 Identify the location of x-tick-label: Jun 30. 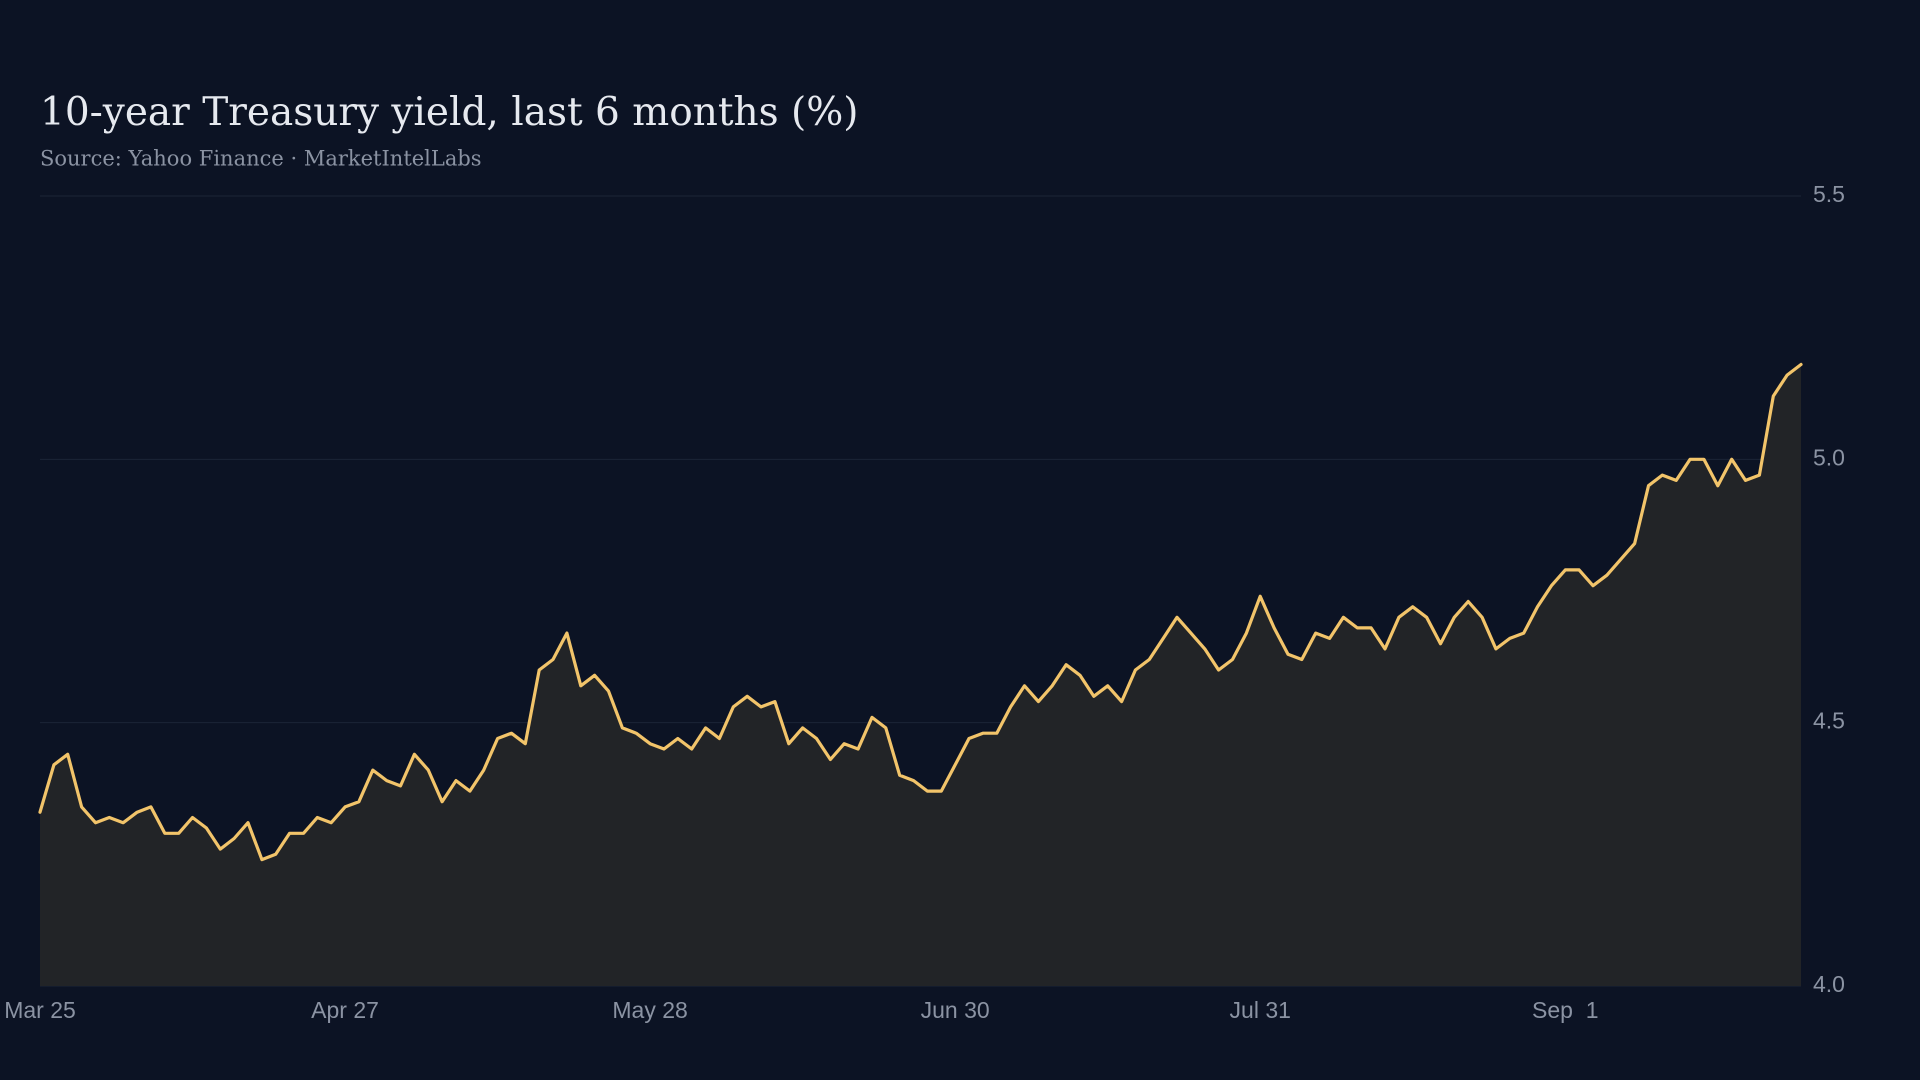
(955, 1010).